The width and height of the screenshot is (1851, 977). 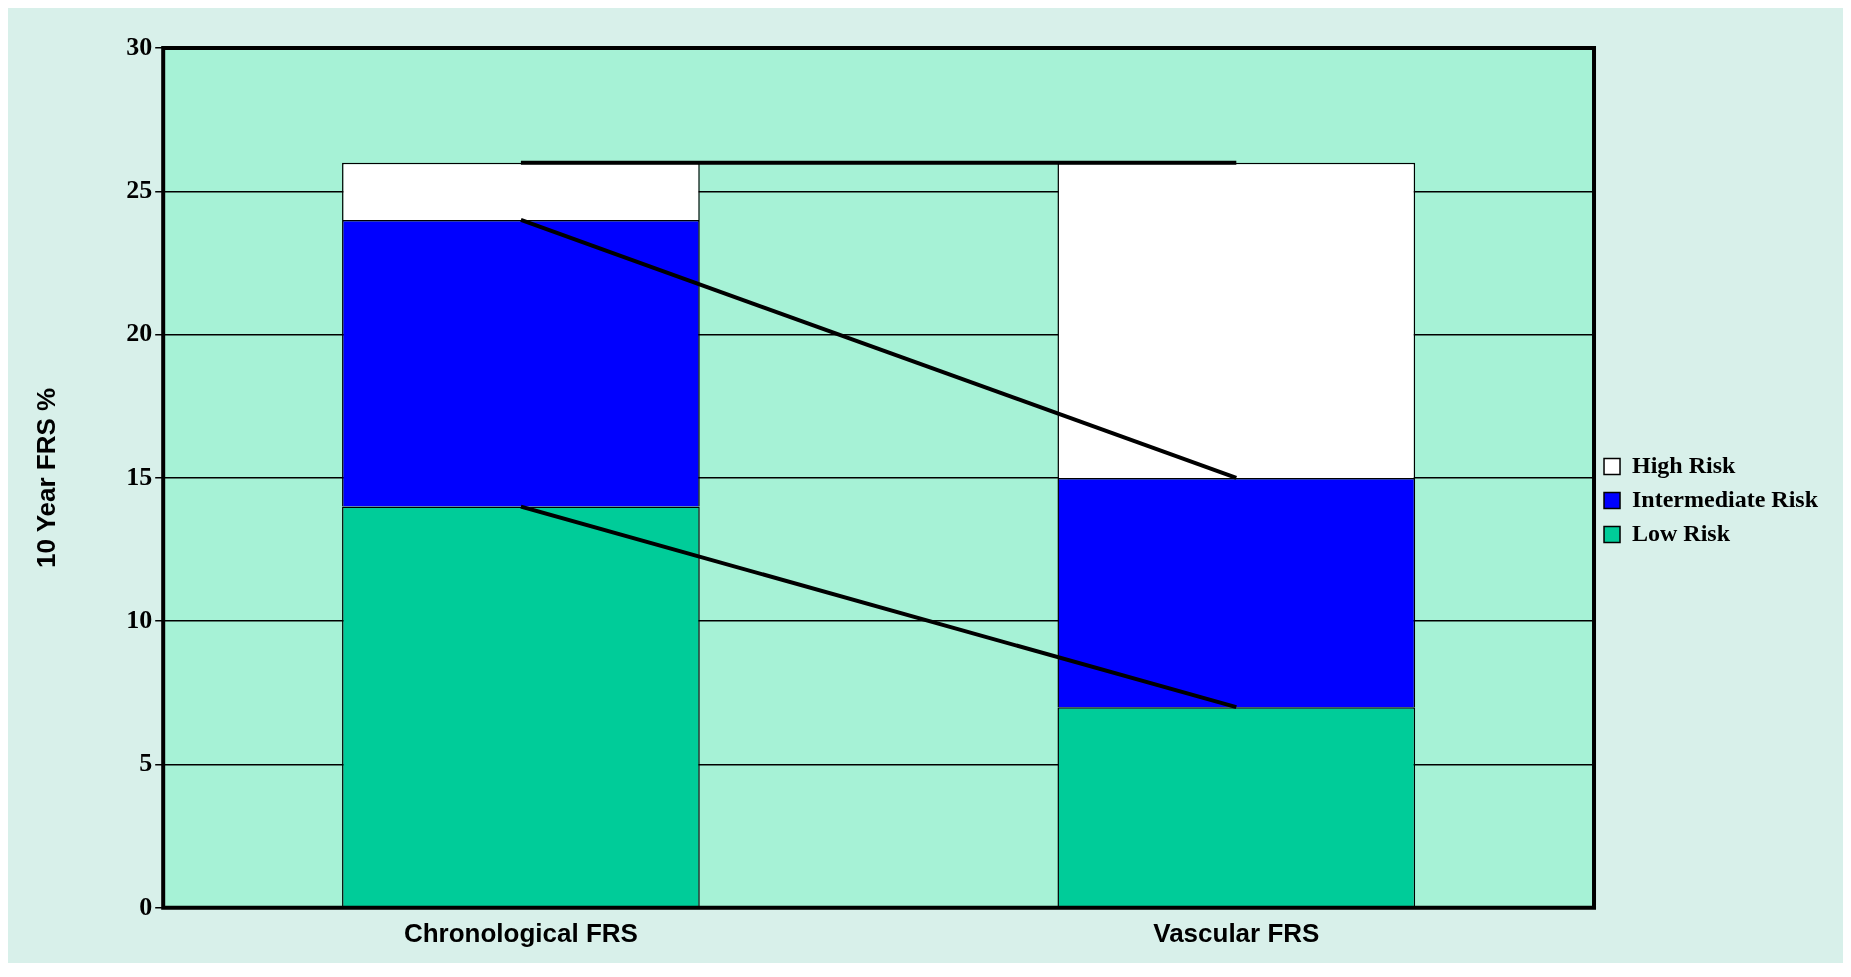 What do you see at coordinates (139, 46) in the screenshot?
I see `y-tick-label: 30` at bounding box center [139, 46].